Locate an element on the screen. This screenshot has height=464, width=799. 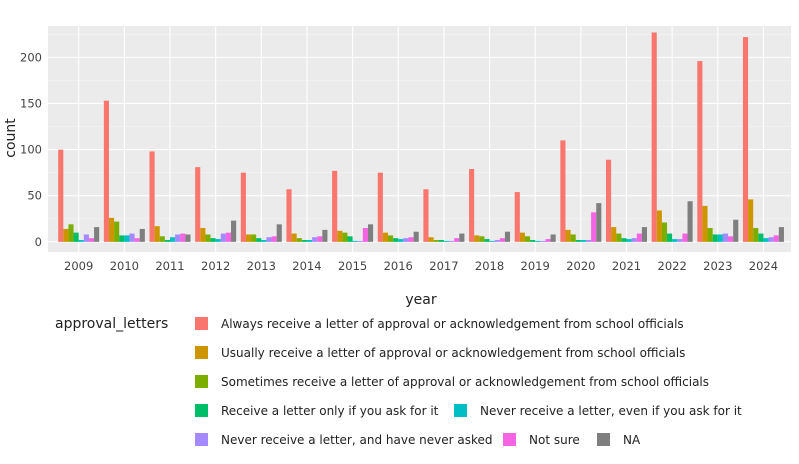
x-tick-label: 2013 is located at coordinates (261, 266).